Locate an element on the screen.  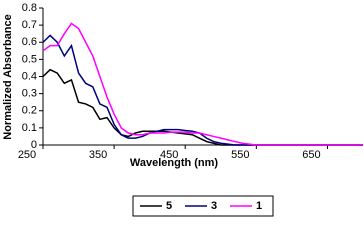
y-tick-label: 0.8 is located at coordinates (29, 8).